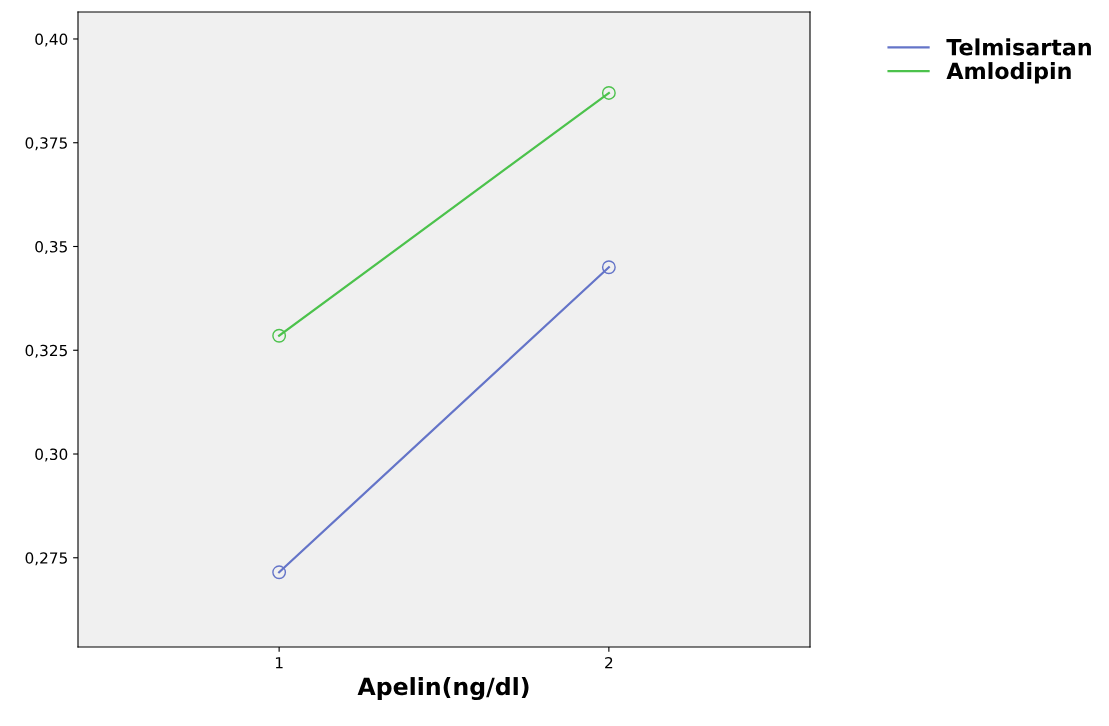 This screenshot has height=726, width=1109. I want to click on y-tick-label: 0,275, so click(46, 559).